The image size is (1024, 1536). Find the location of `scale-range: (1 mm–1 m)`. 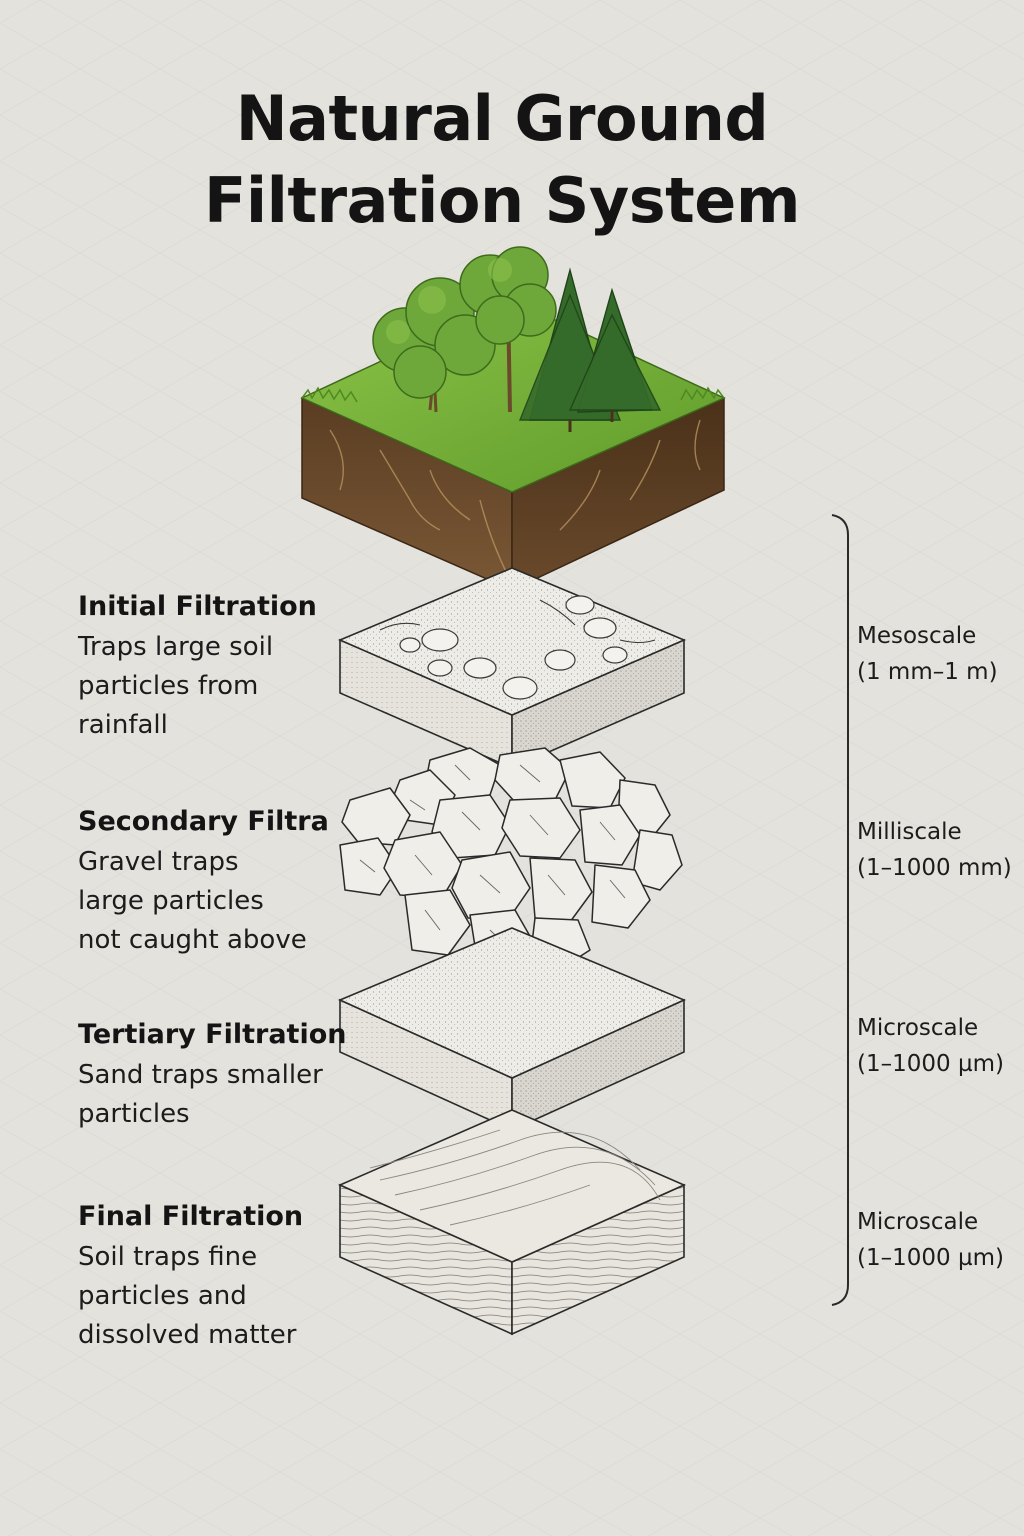

scale-range: (1 mm–1 m) is located at coordinates (927, 672).